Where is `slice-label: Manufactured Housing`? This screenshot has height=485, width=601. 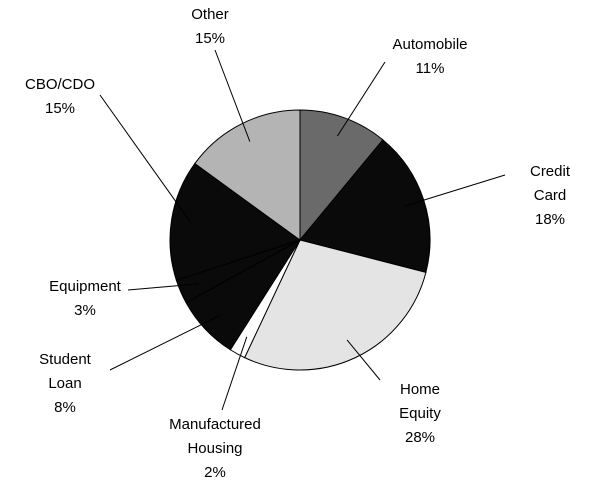 slice-label: Manufactured Housing is located at coordinates (215, 436).